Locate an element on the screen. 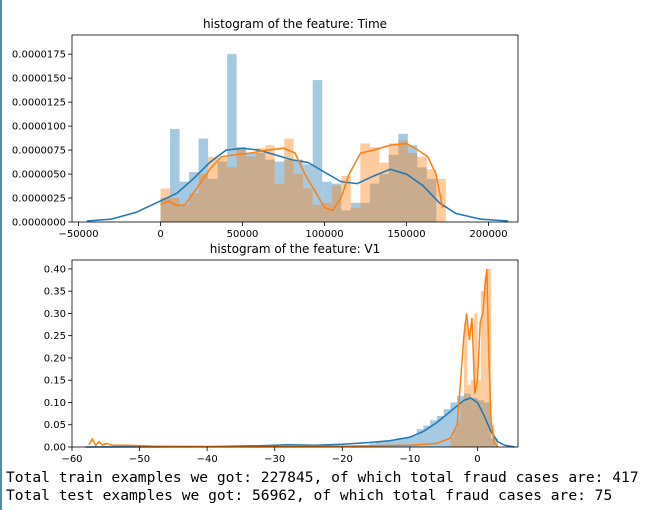  x-tick-label: 100000 is located at coordinates (324, 234).